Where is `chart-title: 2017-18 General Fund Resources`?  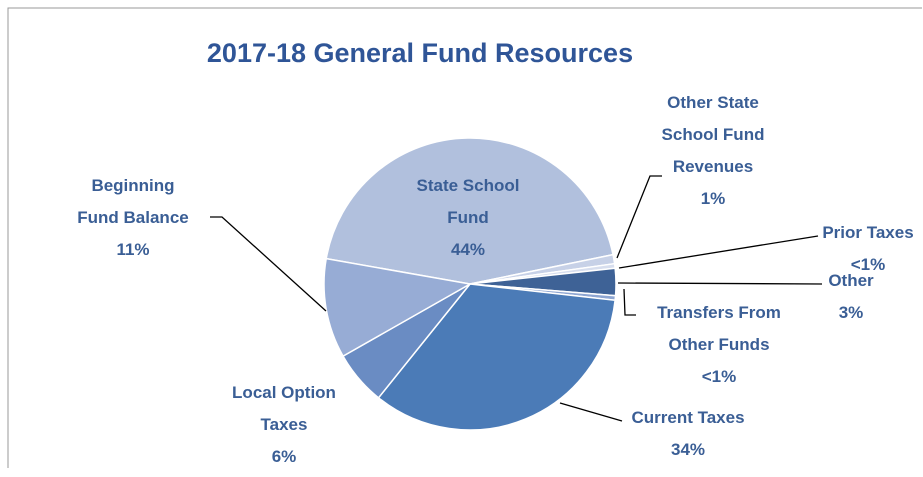 chart-title: 2017-18 General Fund Resources is located at coordinates (420, 53).